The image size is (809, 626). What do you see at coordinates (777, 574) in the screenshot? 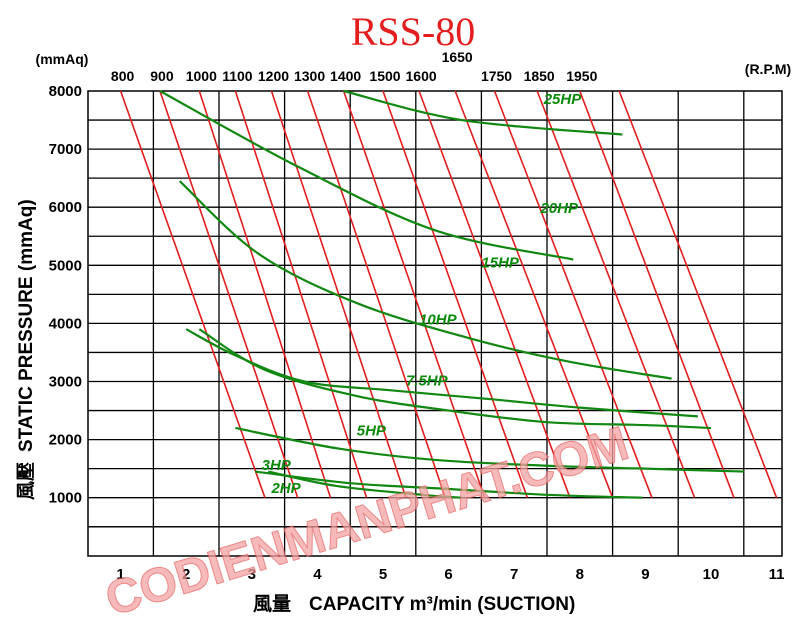
I see `x-tick-label: 11` at bounding box center [777, 574].